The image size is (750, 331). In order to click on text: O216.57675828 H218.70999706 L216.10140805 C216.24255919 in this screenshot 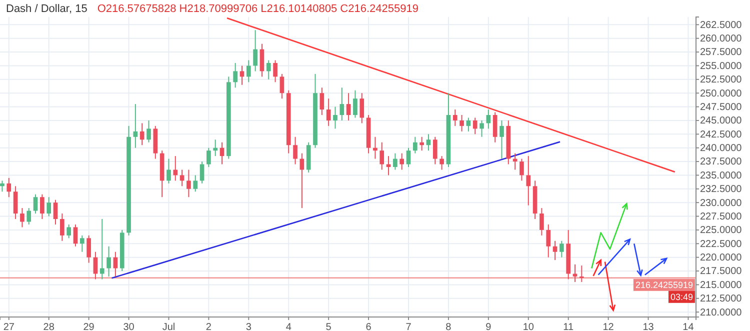, I will do `click(257, 9)`.